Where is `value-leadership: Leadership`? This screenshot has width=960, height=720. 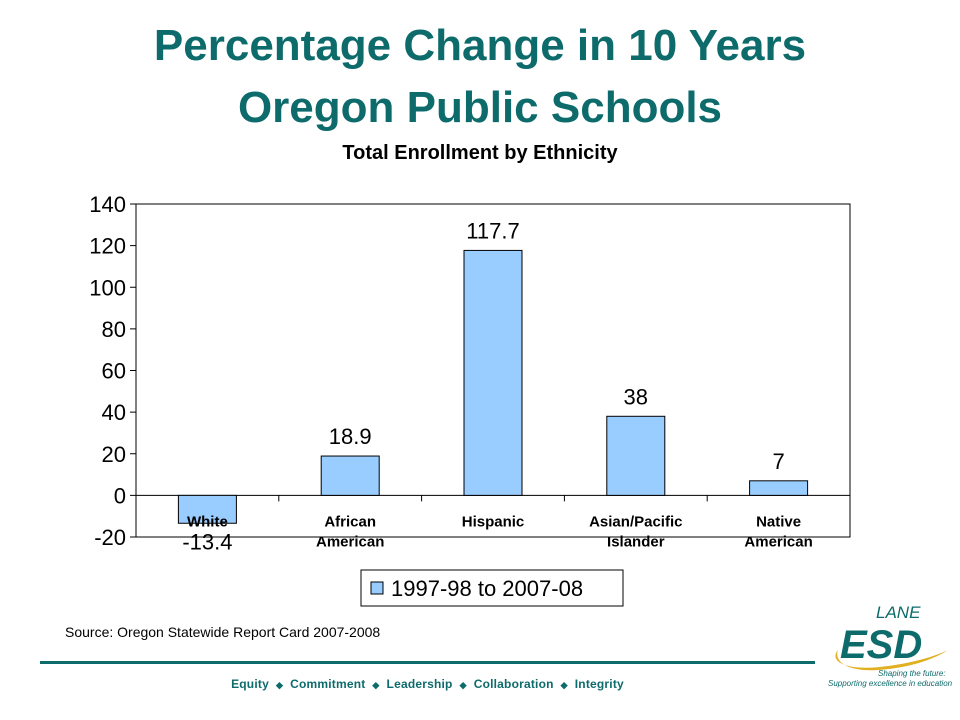
value-leadership: Leadership is located at coordinates (419, 684).